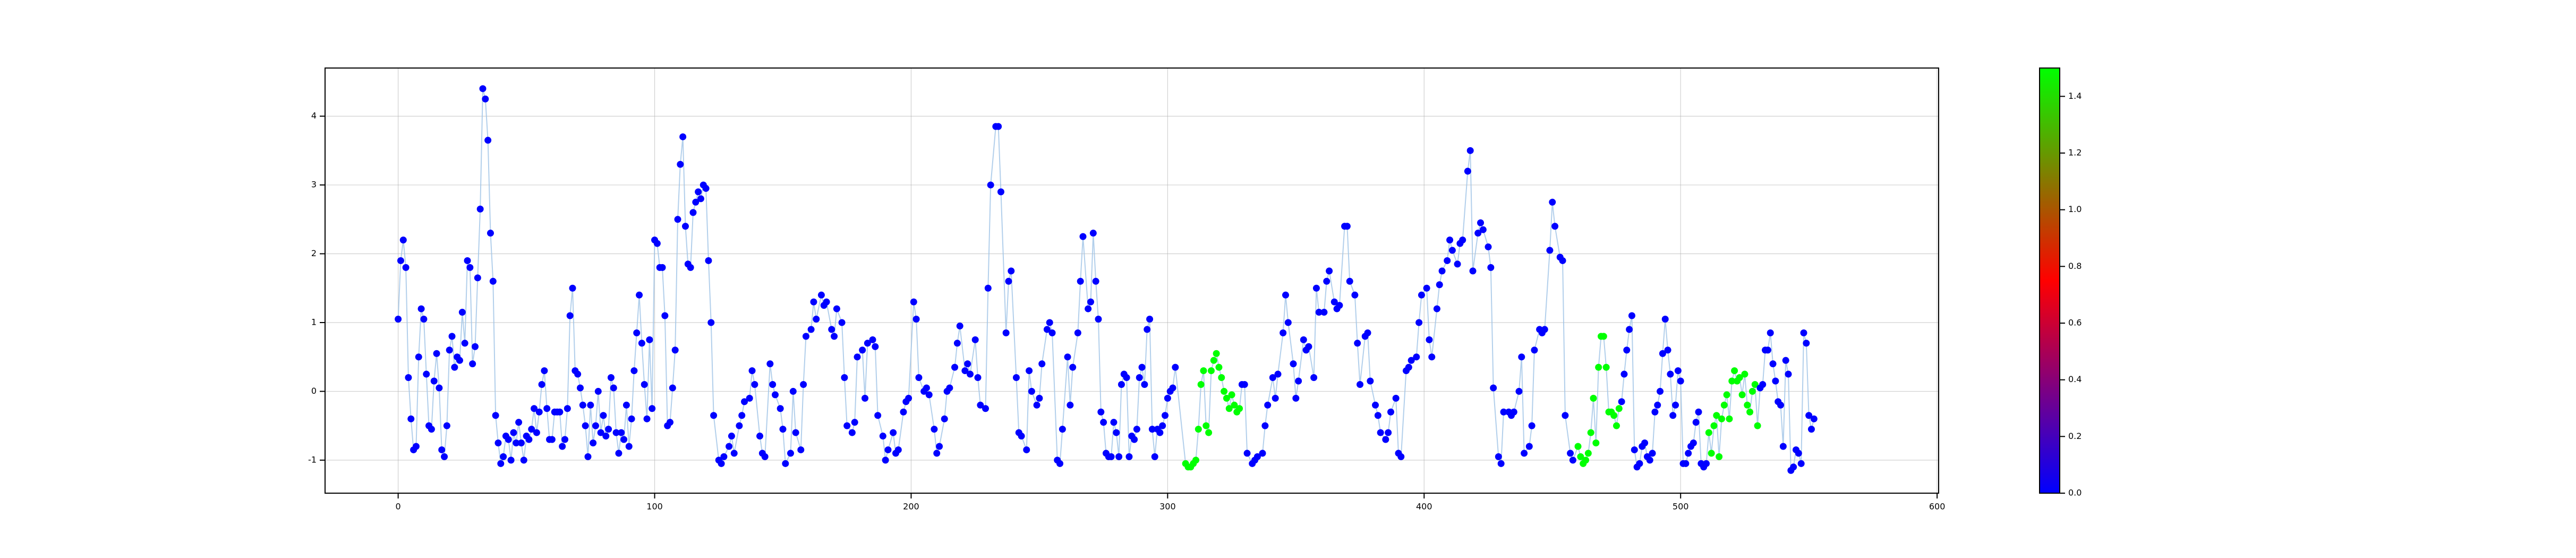 The height and width of the screenshot is (558, 2576). What do you see at coordinates (2075, 323) in the screenshot?
I see `colorbar-tick-label: 0.6` at bounding box center [2075, 323].